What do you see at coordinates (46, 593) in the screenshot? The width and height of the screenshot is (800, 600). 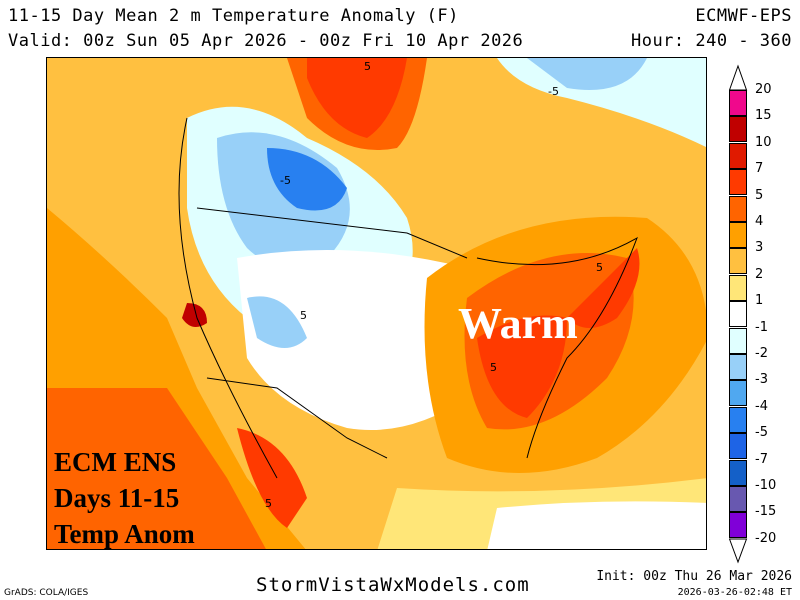 I see `grads-credit: GrADS: COLA/IGES` at bounding box center [46, 593].